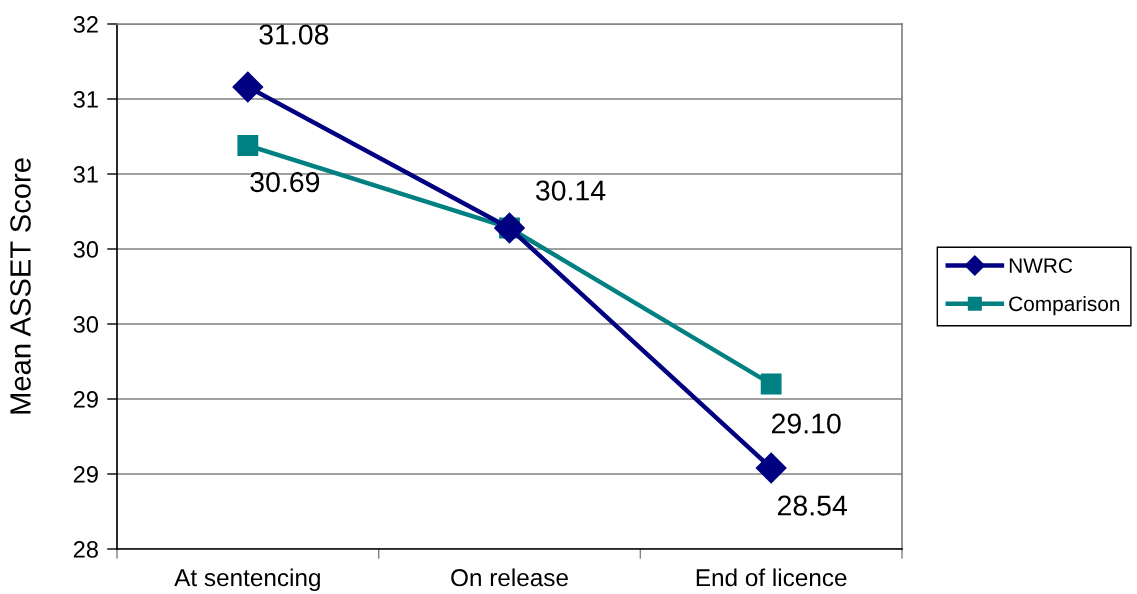  What do you see at coordinates (812, 505) in the screenshot?
I see `data-label: 28.54` at bounding box center [812, 505].